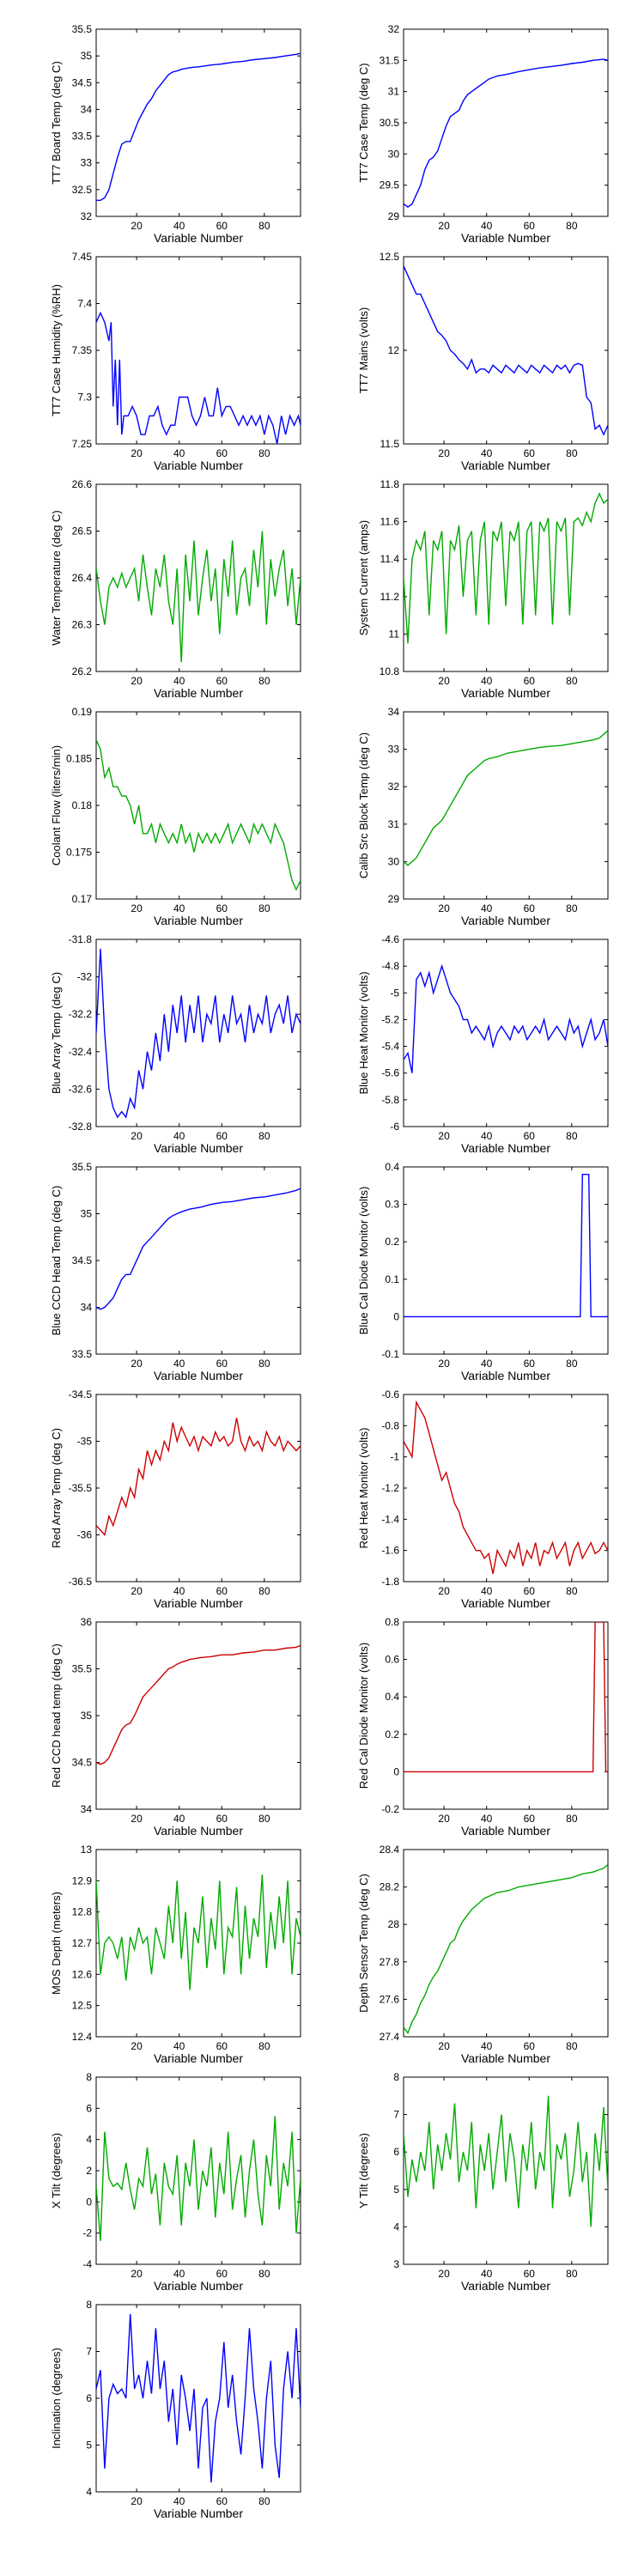 Image resolution: width=644 pixels, height=2576 pixels. Describe the element at coordinates (82, 1943) in the screenshot. I see `y-tick-label: 12.7` at that location.